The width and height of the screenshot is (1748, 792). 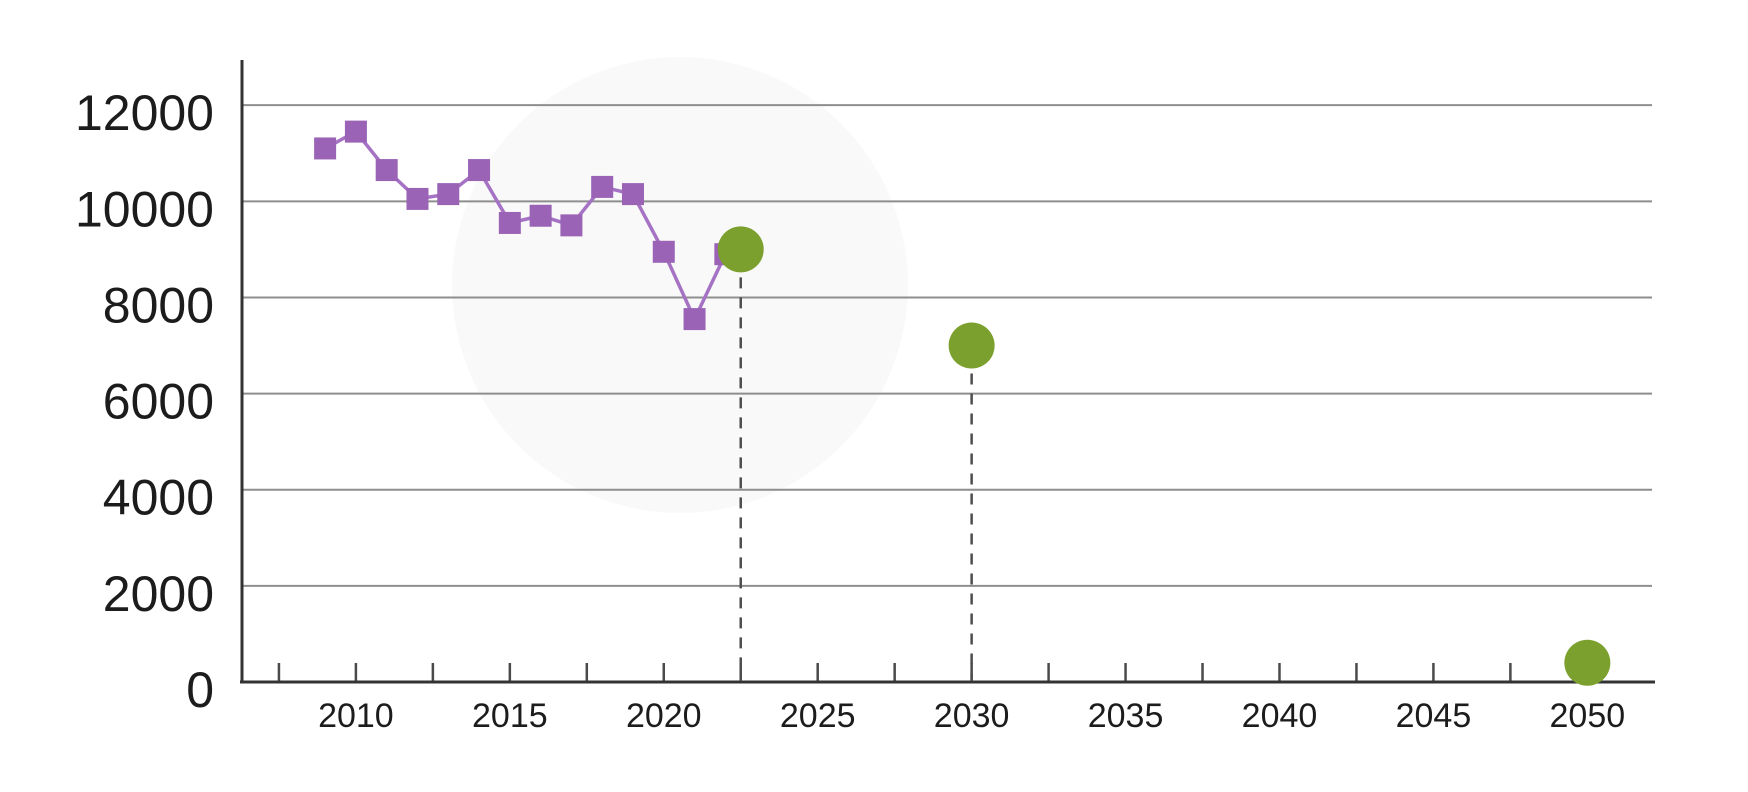 I want to click on y-axis-label: 0, so click(x=200, y=690).